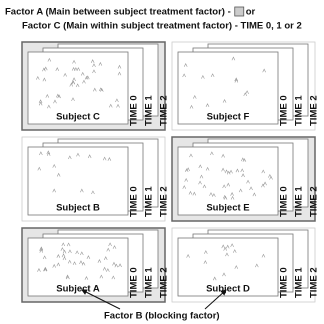 The width and height of the screenshot is (324, 324). What do you see at coordinates (227, 208) in the screenshot?
I see `subject-label: Subject E` at bounding box center [227, 208].